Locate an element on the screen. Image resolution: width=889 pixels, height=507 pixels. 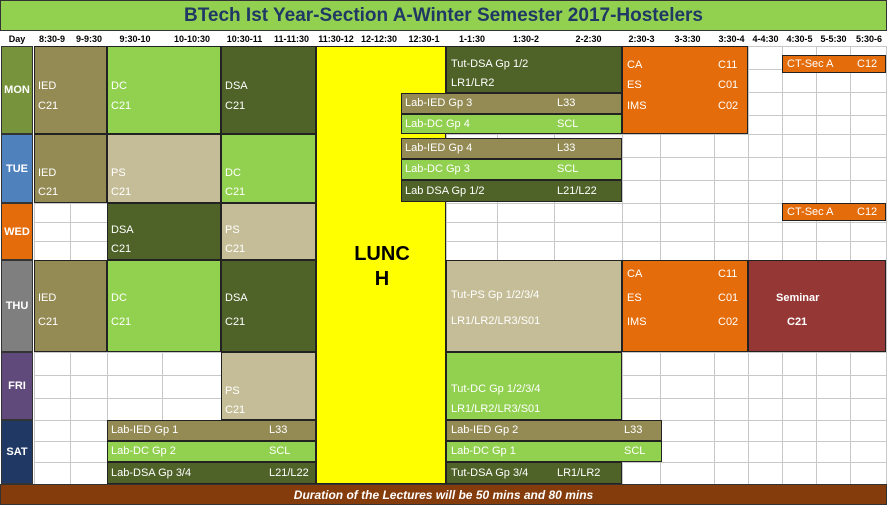
course-name: IED is located at coordinates (47, 298).